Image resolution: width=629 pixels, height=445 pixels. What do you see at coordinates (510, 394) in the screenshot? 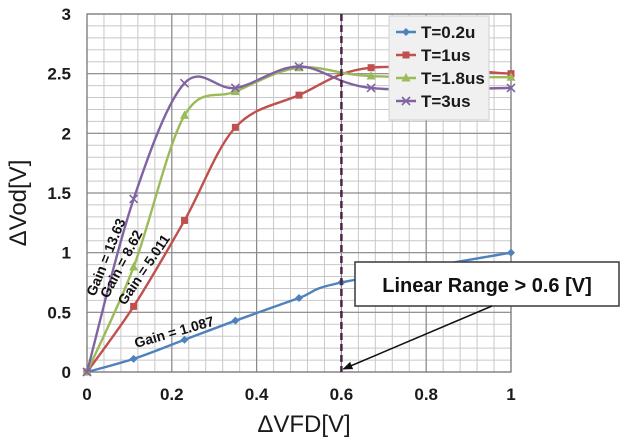
I see `x-tick-label: 1` at bounding box center [510, 394].